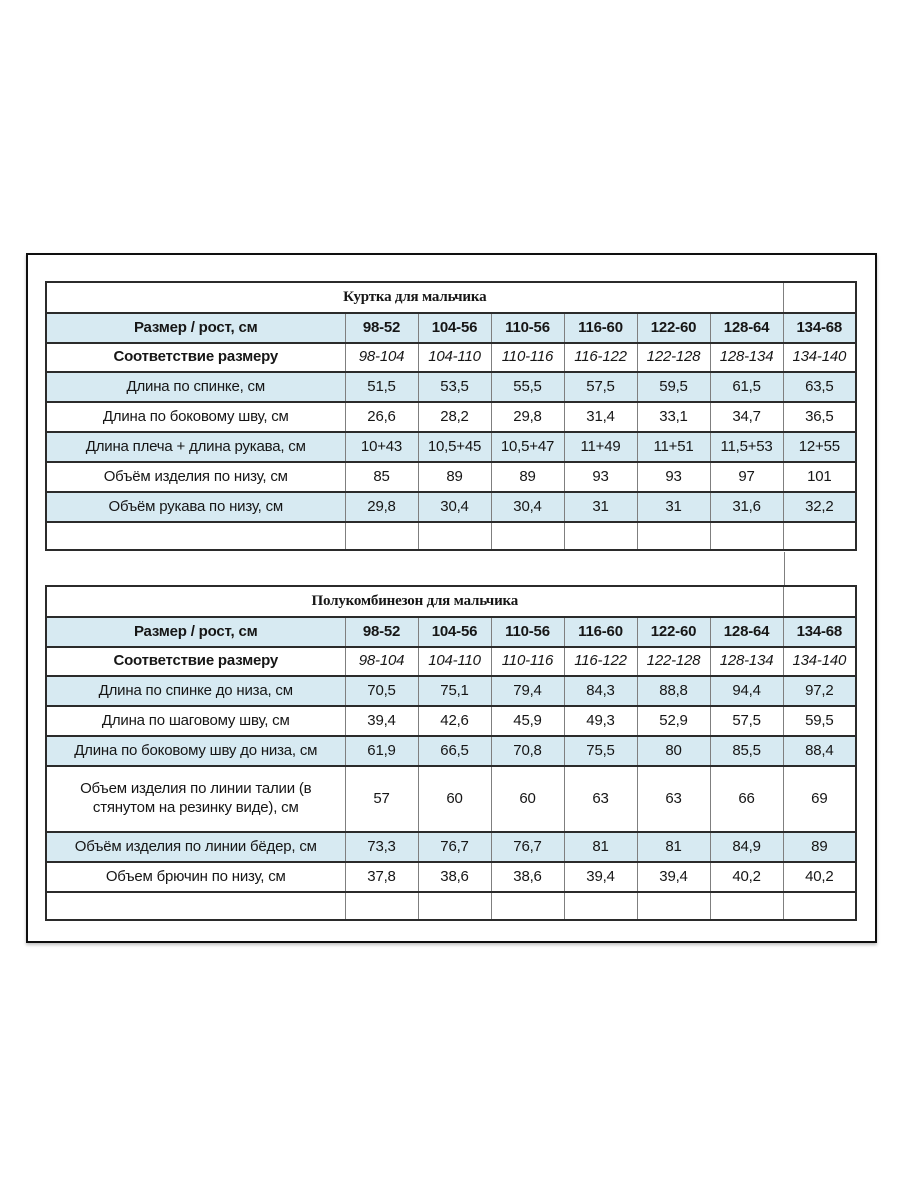  Describe the element at coordinates (673, 447) in the screenshot. I see `measurement-value: 11+51` at that location.